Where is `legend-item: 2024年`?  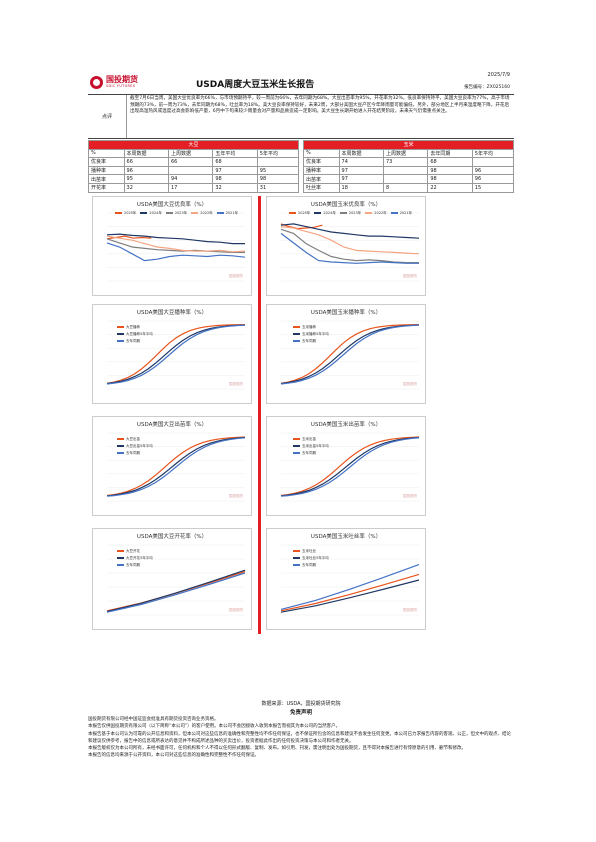 legend-item: 2024年 is located at coordinates (151, 213).